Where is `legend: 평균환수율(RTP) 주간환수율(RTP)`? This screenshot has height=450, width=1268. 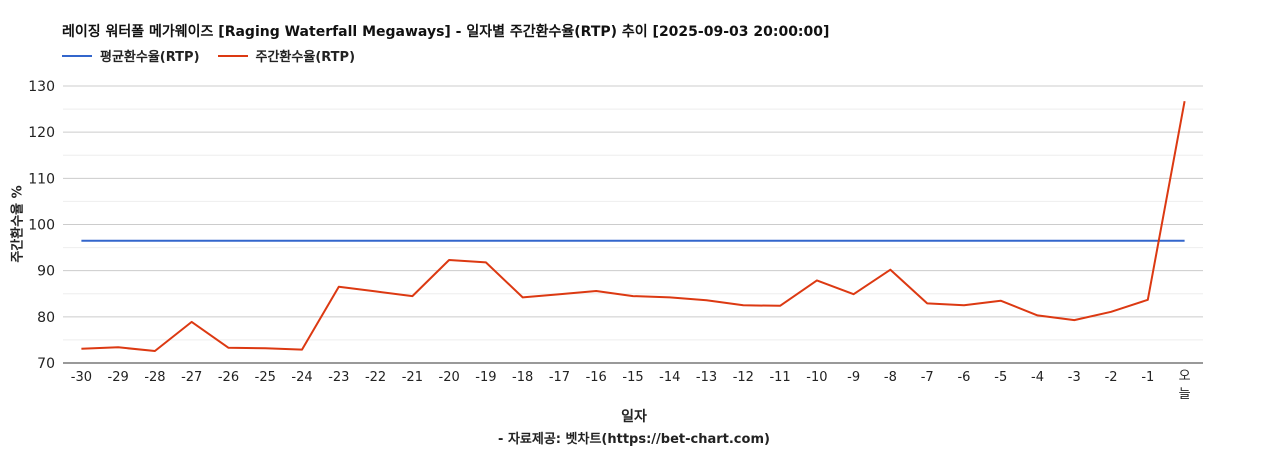
legend: 평균환수율(RTP) 주간환수율(RTP) is located at coordinates (217, 55).